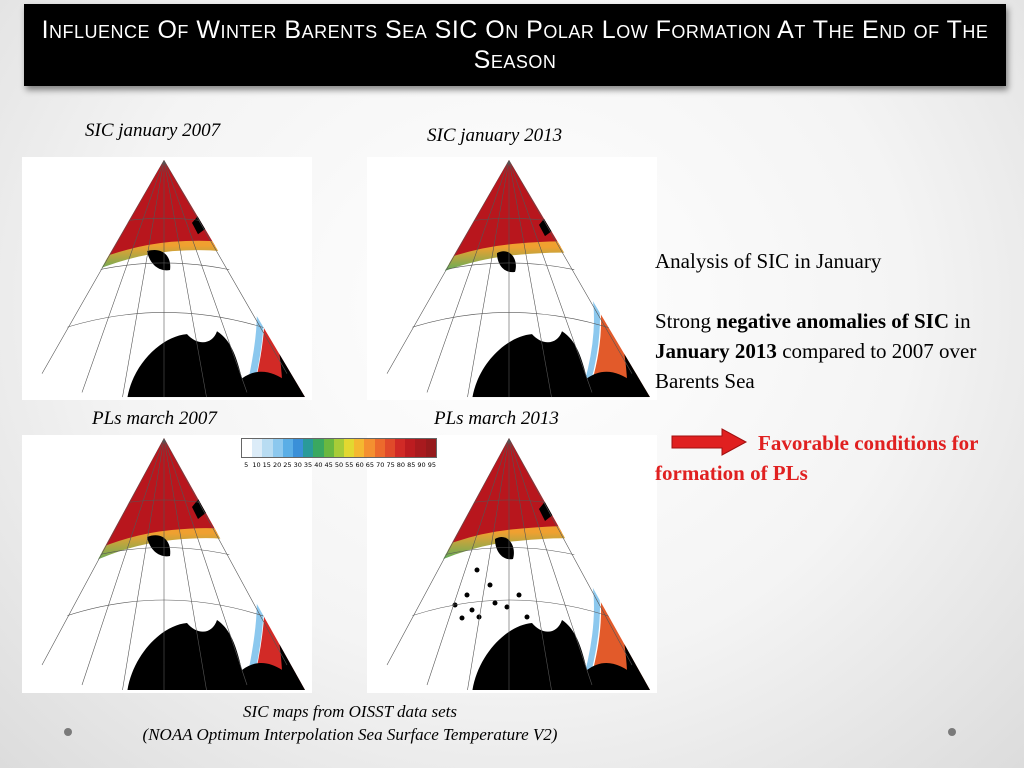 This screenshot has width=1024, height=768. I want to click on colorbar-tick-label: 65, so click(370, 465).